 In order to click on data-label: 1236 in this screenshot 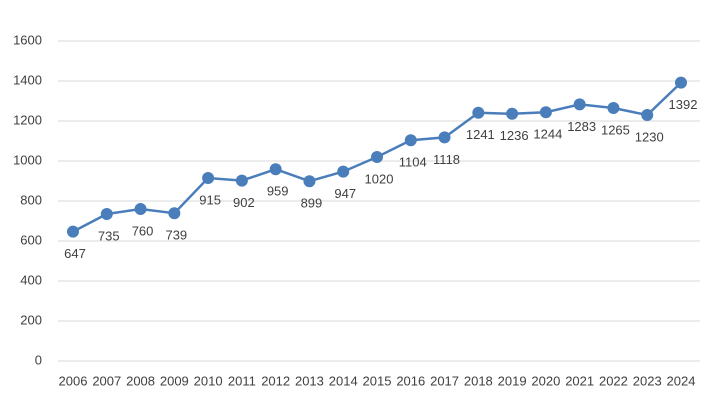, I will do `click(514, 135)`.